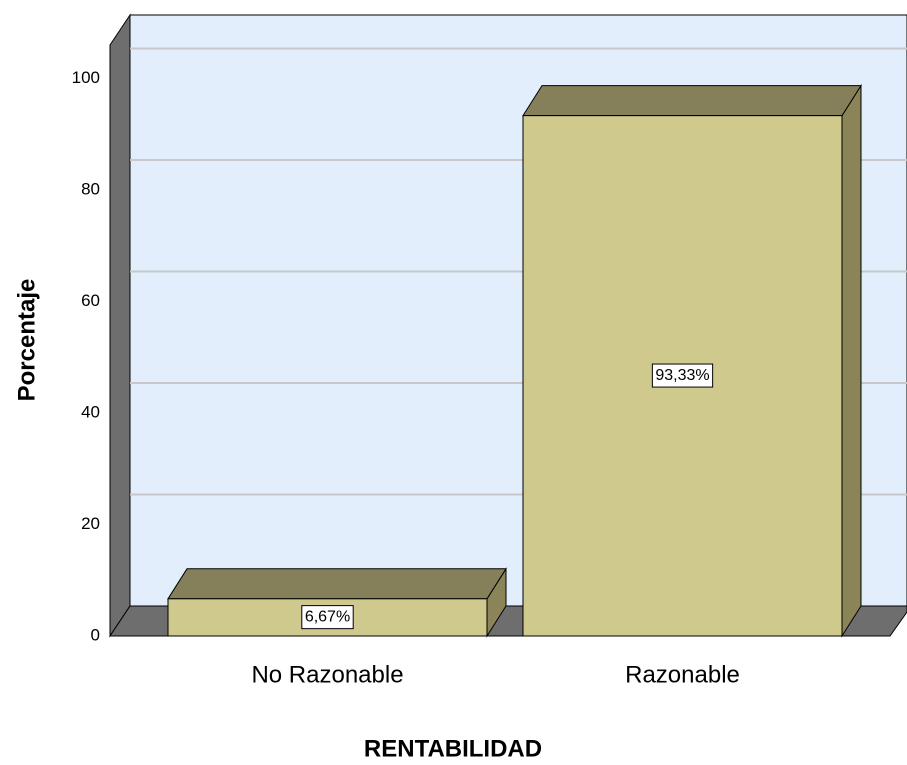  I want to click on y-axis-title: Porcentaje, so click(26, 340).